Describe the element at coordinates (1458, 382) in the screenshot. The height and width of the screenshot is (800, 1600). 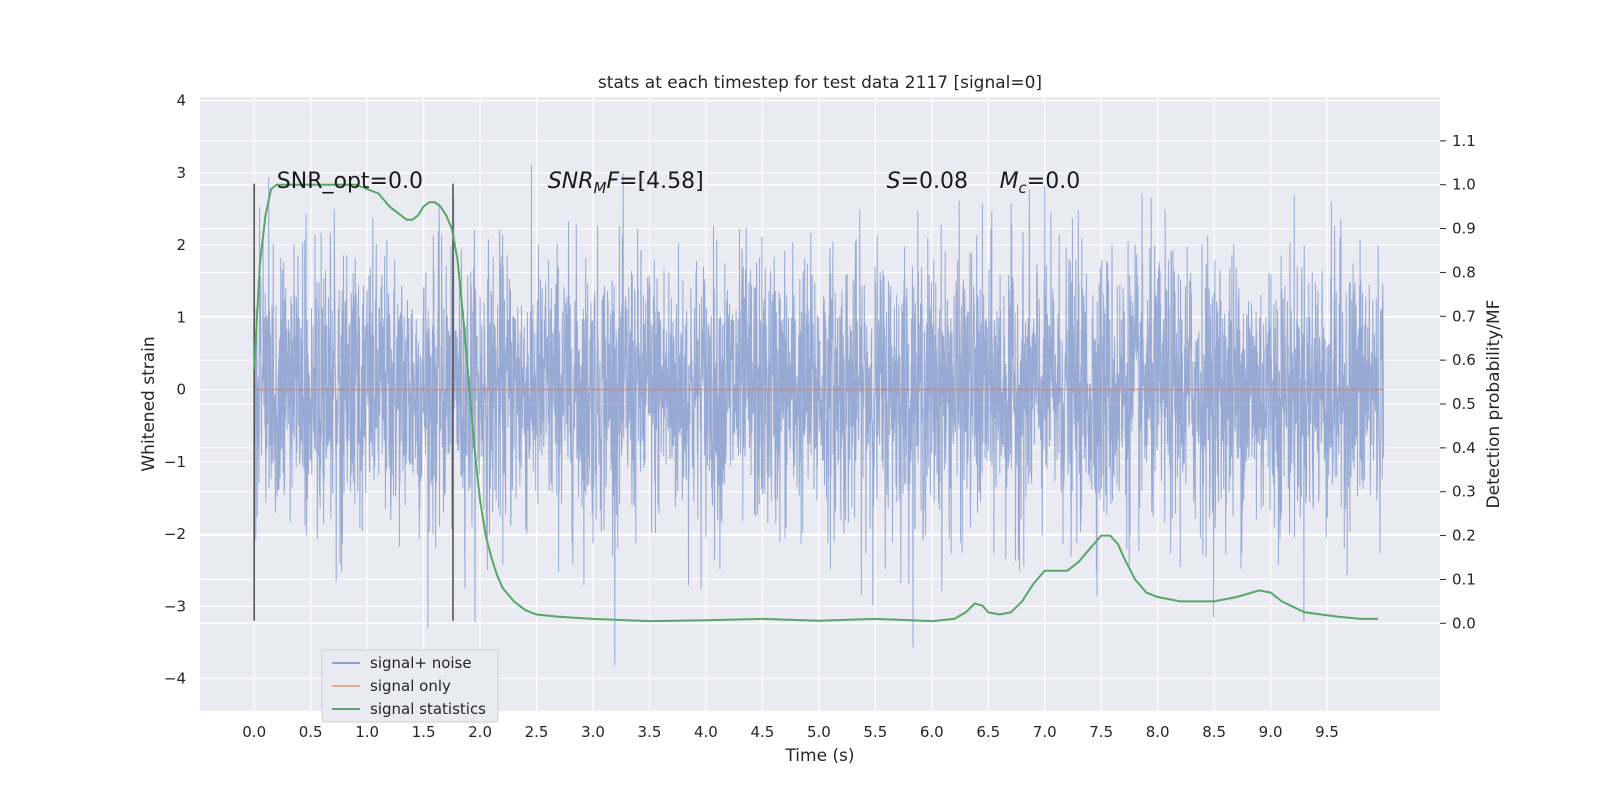
I see `right-axis-ticks: 0.0 0.1 0.2 0.3 0.4 0.5 0.6 0.7 0.8 0.9 1.0 1.1` at that location.